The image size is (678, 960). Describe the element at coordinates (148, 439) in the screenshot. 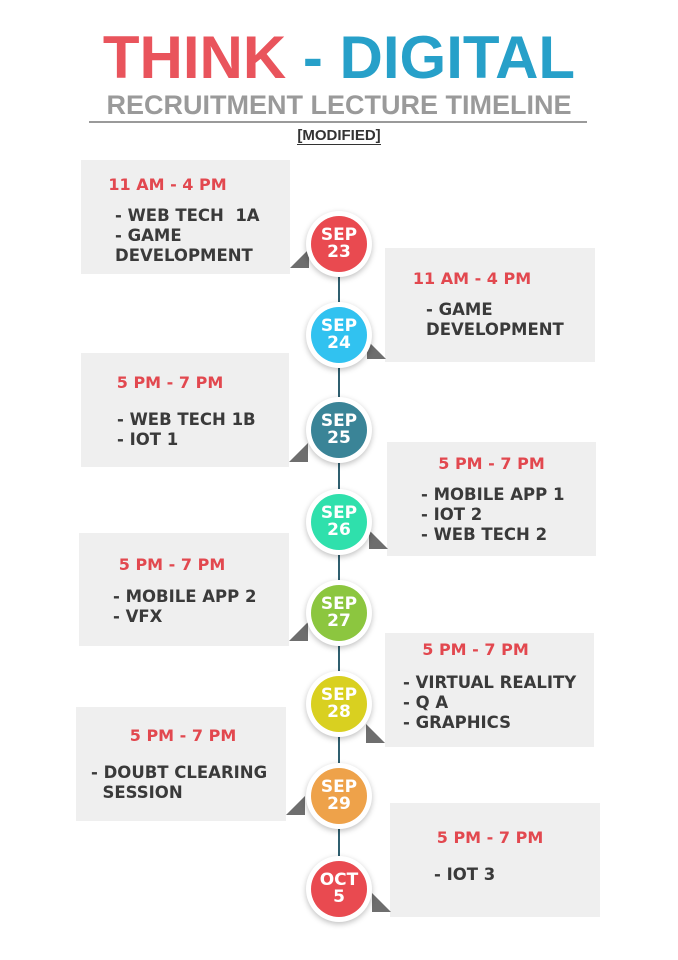

I see `event-item: - IOT 1` at that location.